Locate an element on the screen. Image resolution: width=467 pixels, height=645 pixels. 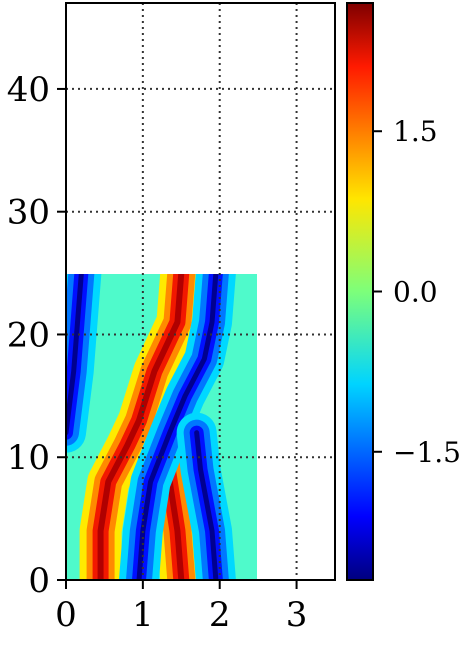
x-tick-label: 1 is located at coordinates (143, 615).